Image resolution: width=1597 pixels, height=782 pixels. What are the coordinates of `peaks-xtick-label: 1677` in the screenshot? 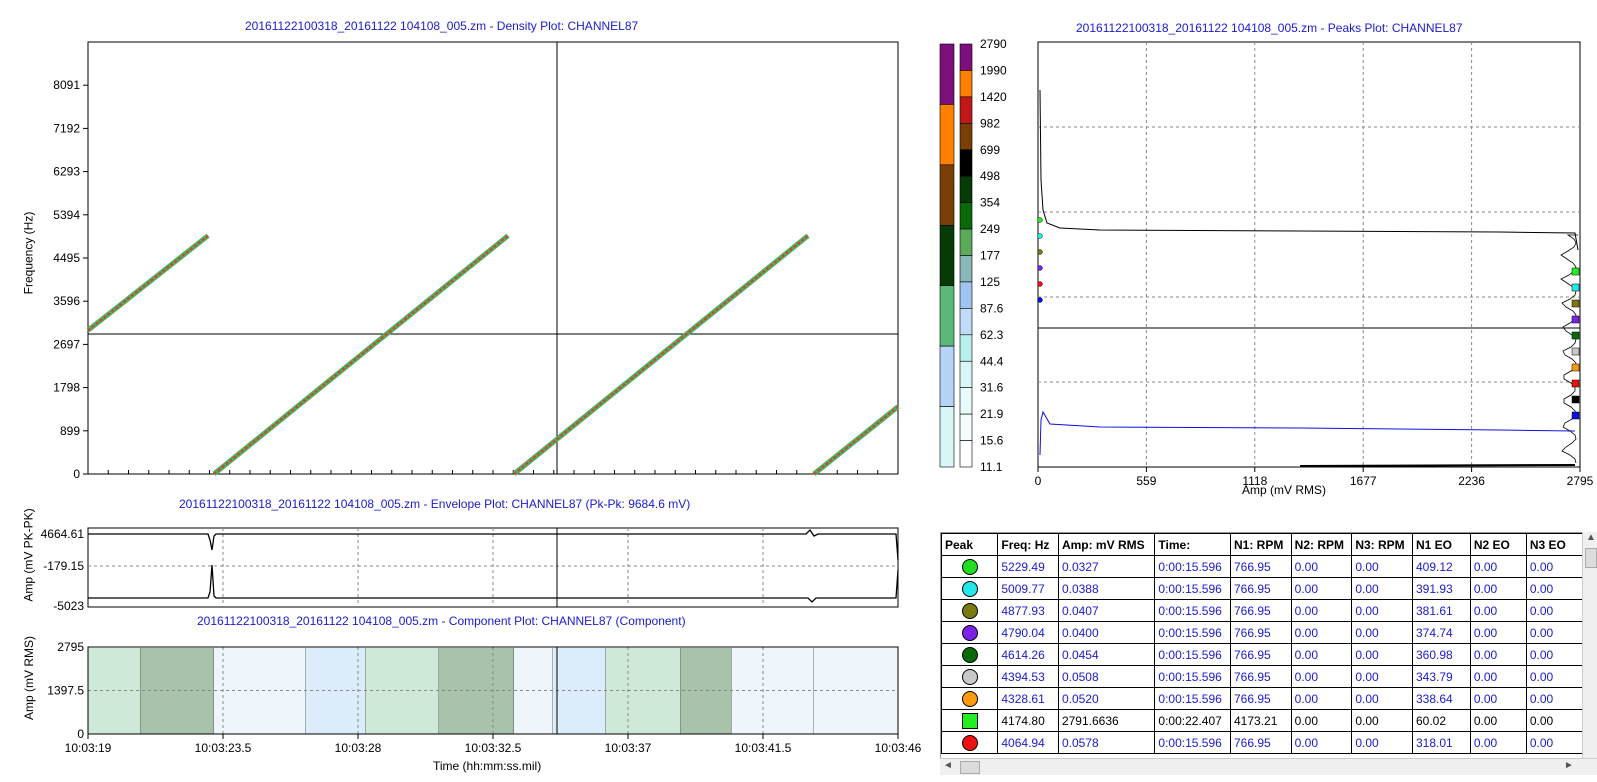 It's located at (1363, 481).